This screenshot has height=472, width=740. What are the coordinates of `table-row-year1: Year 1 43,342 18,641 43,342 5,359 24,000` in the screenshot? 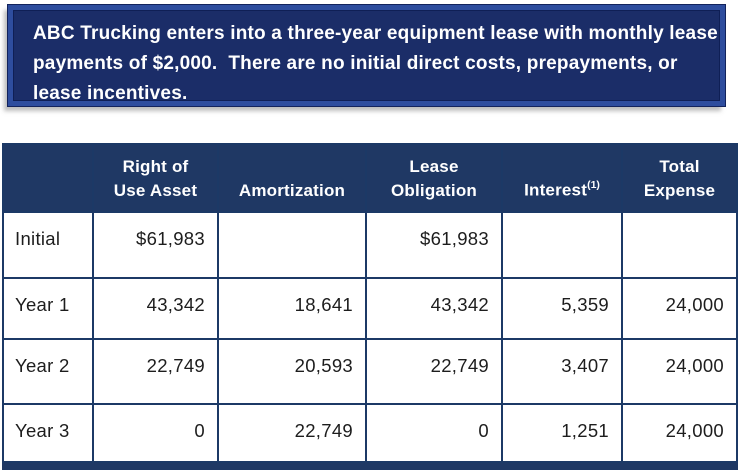 It's located at (370, 308).